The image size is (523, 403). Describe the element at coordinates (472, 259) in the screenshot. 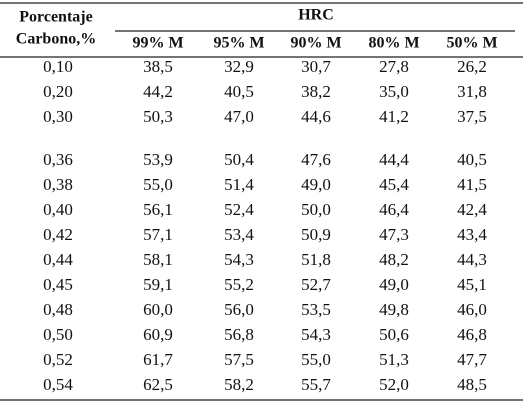

I see `hrc-cell: 44,3` at that location.